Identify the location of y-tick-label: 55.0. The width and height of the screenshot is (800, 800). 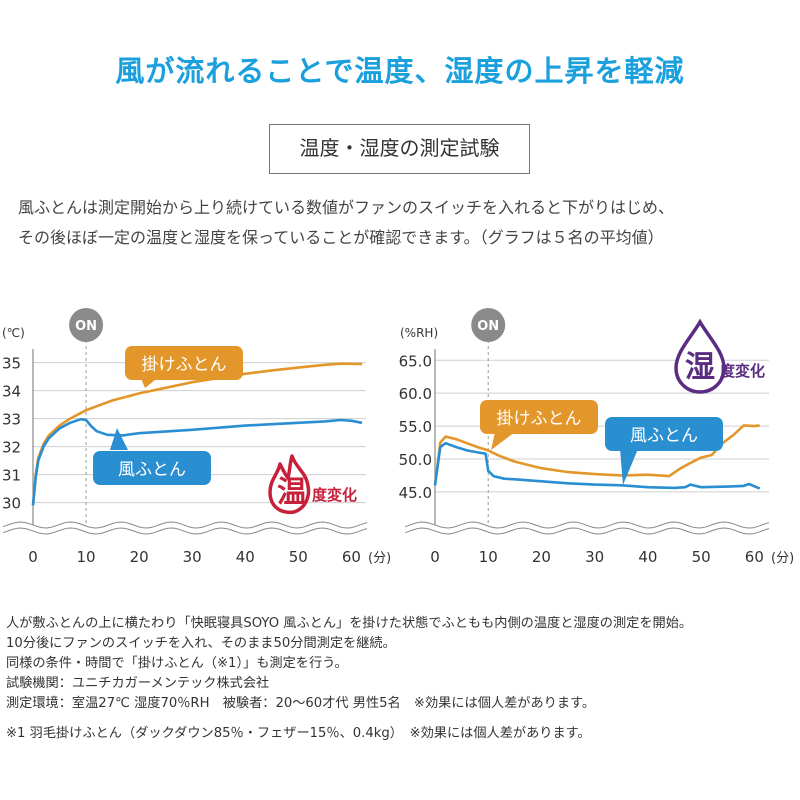
(415, 427).